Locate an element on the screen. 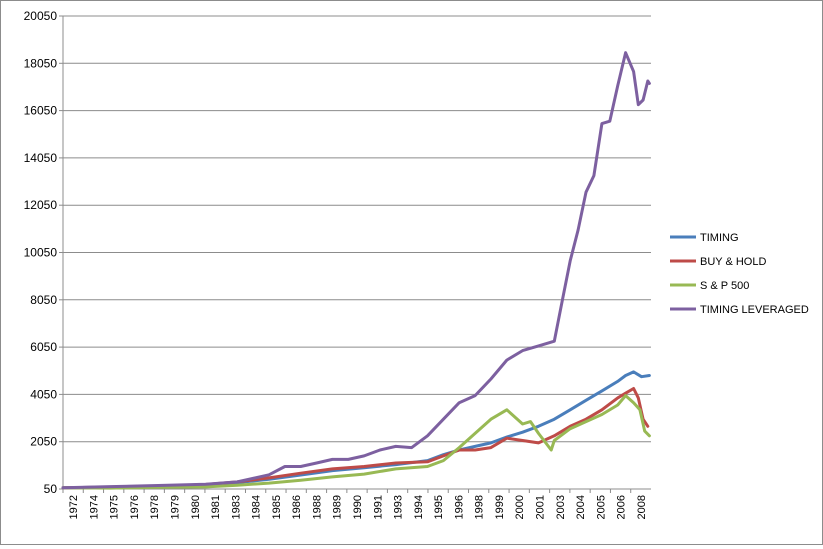  y-tick-label: 2050 is located at coordinates (43, 442).